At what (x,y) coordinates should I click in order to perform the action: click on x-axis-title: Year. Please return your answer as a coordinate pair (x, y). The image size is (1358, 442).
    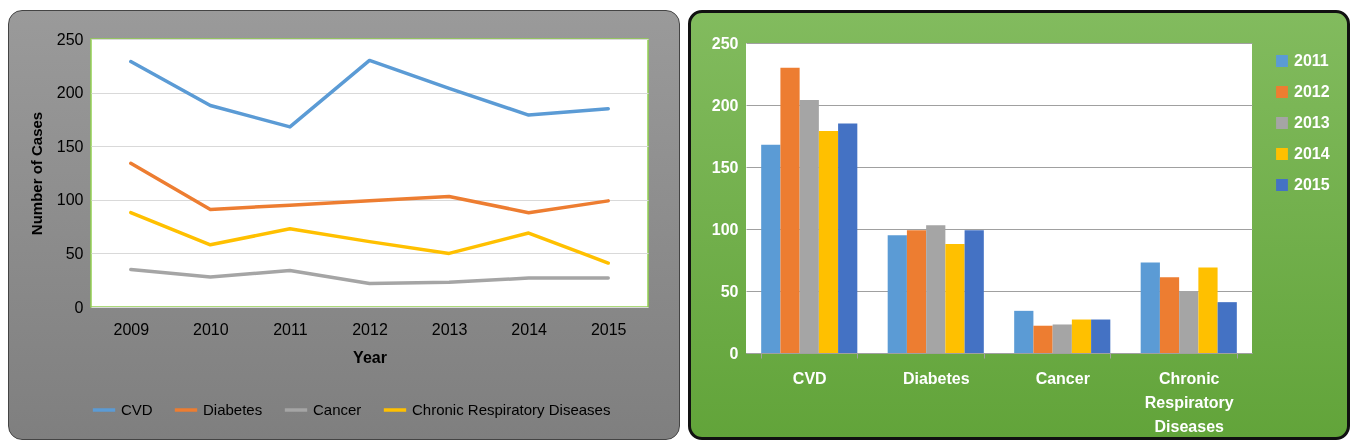
    Looking at the image, I should click on (370, 357).